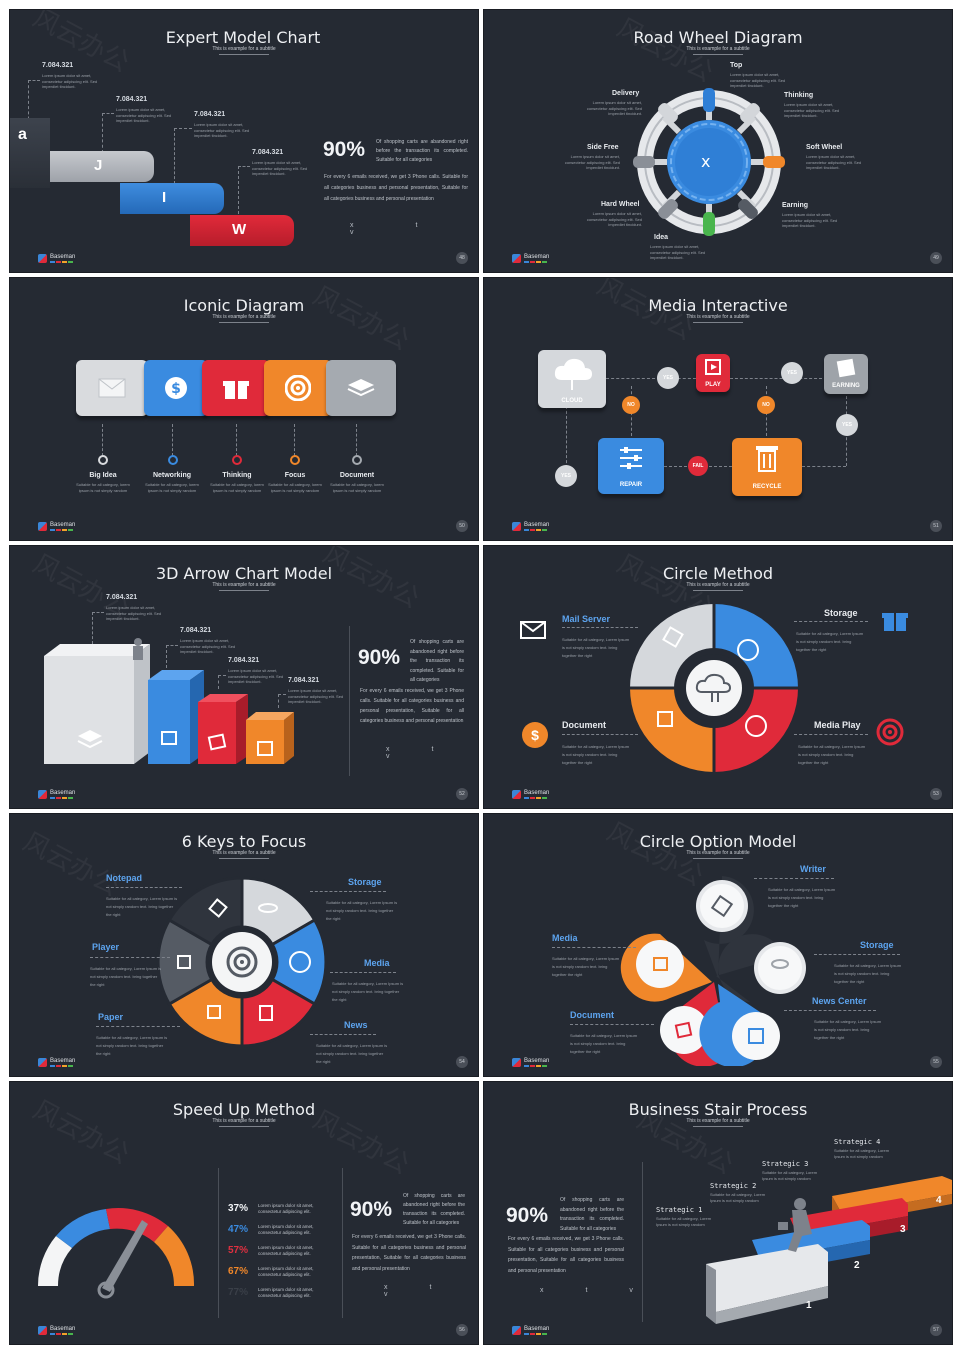  Describe the element at coordinates (626, 93) in the screenshot. I see `label-delivery: Delivery` at that location.